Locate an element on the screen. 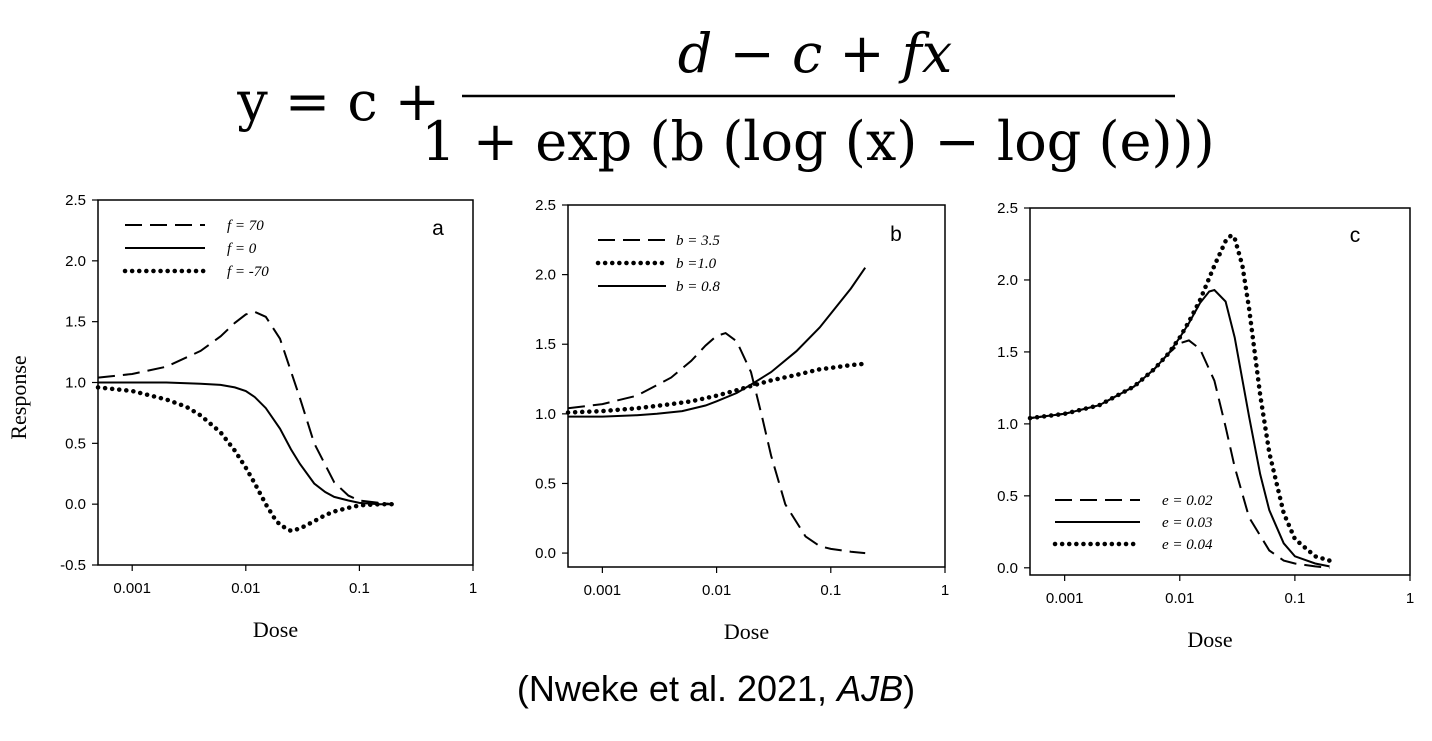  equation-lhs: y = c + is located at coordinates (338, 101).